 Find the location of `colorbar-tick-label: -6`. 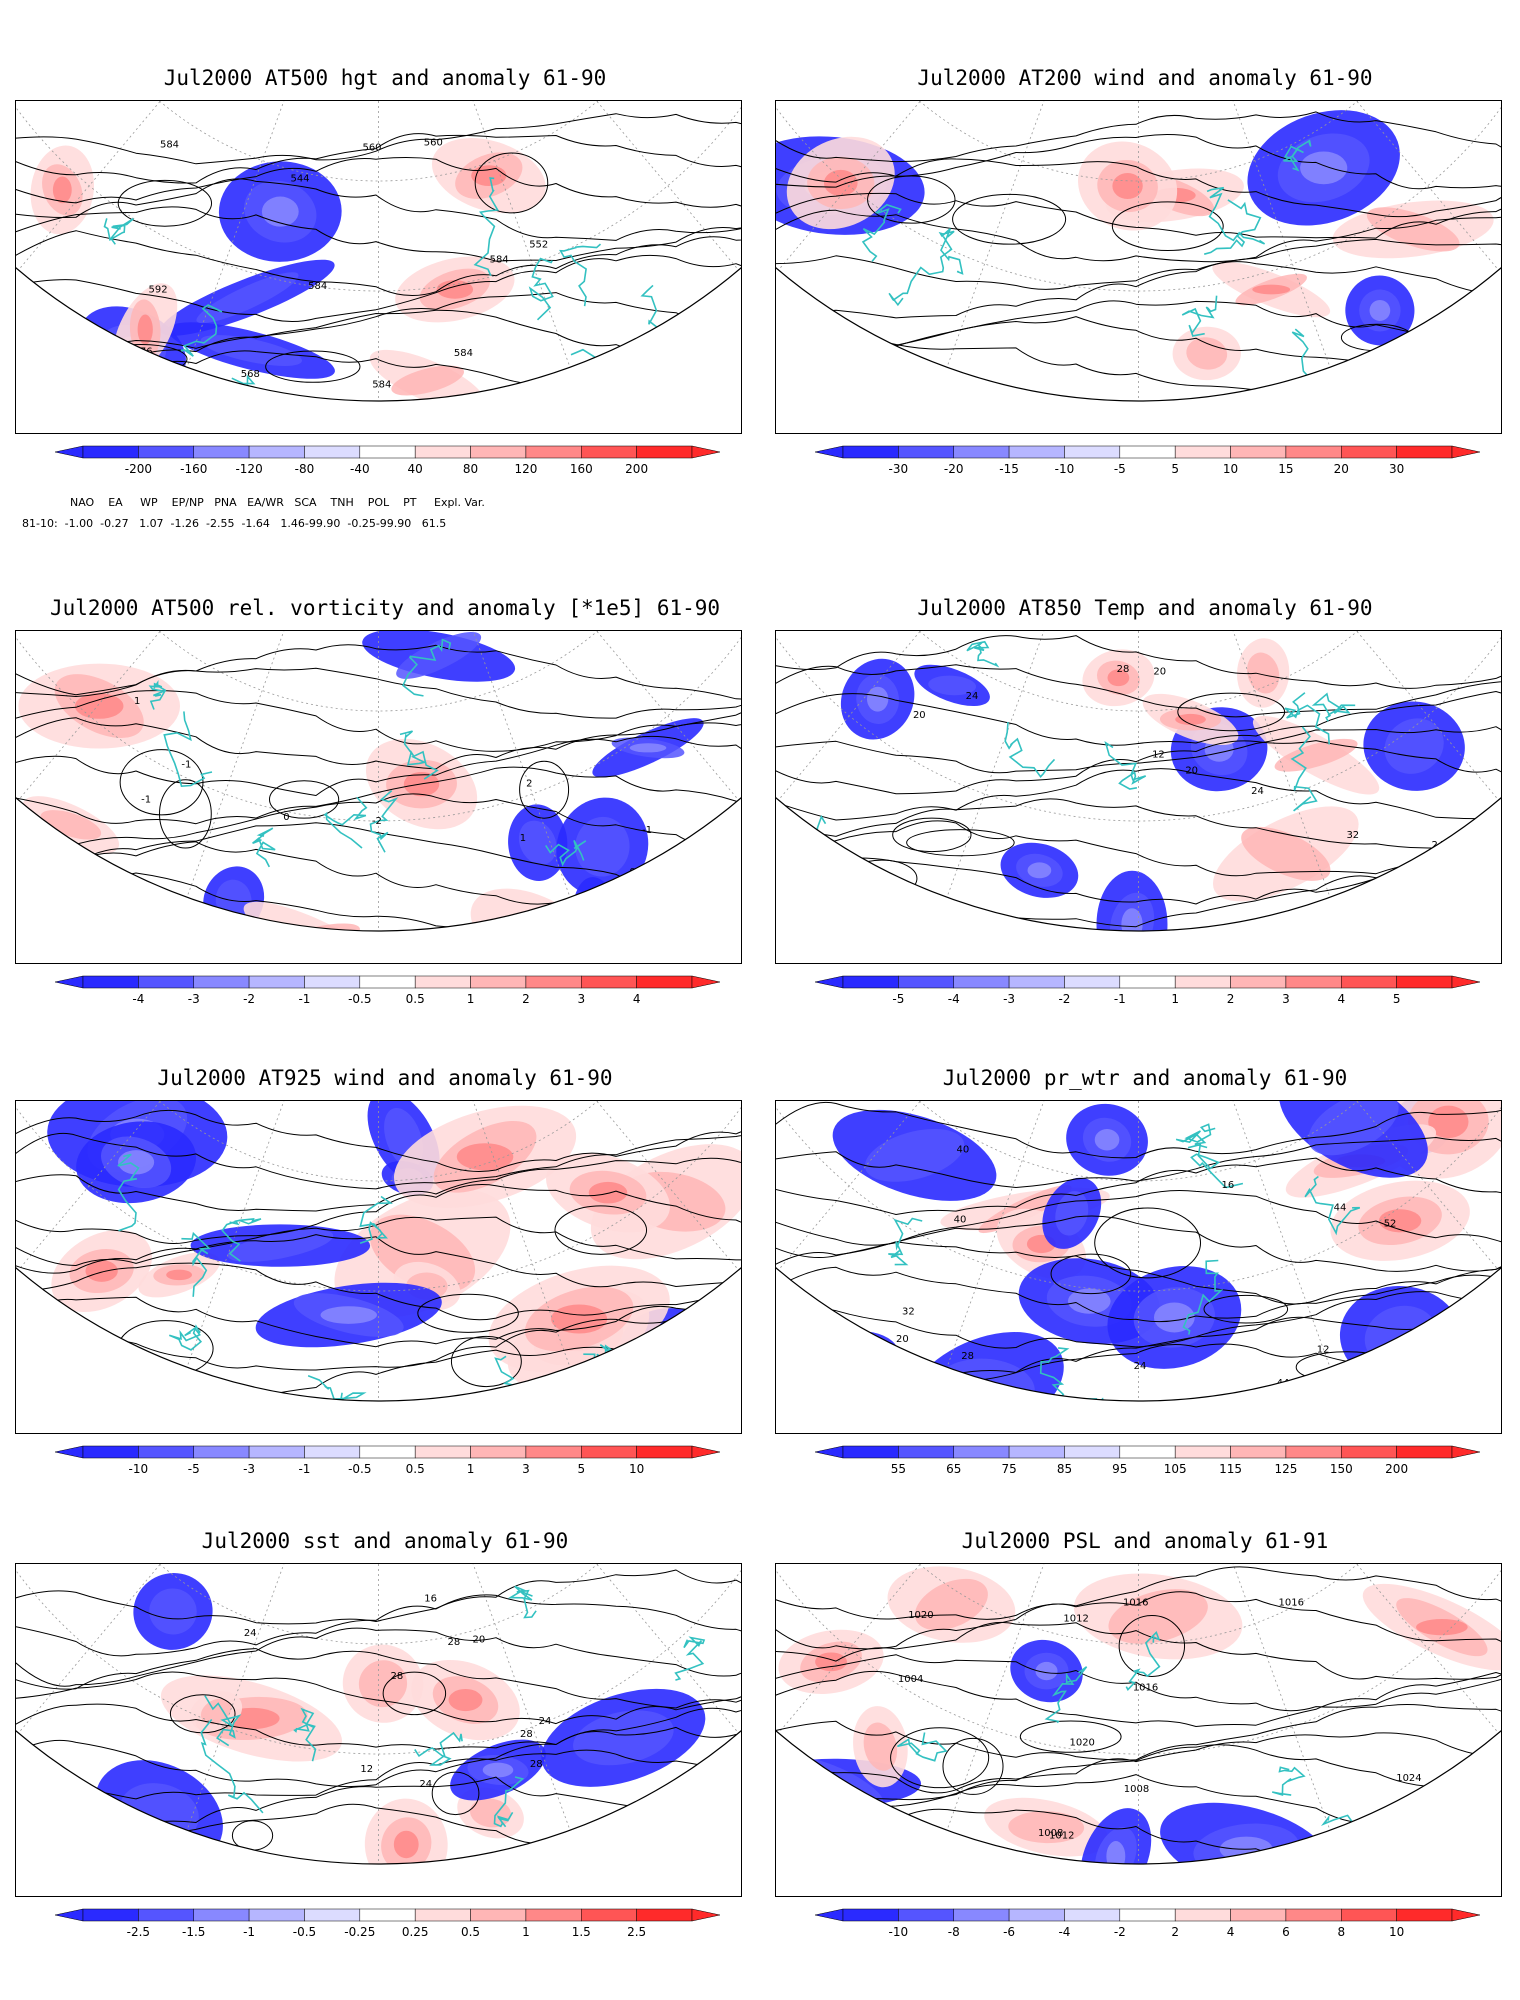

colorbar-tick-label: -6 is located at coordinates (1009, 1932).